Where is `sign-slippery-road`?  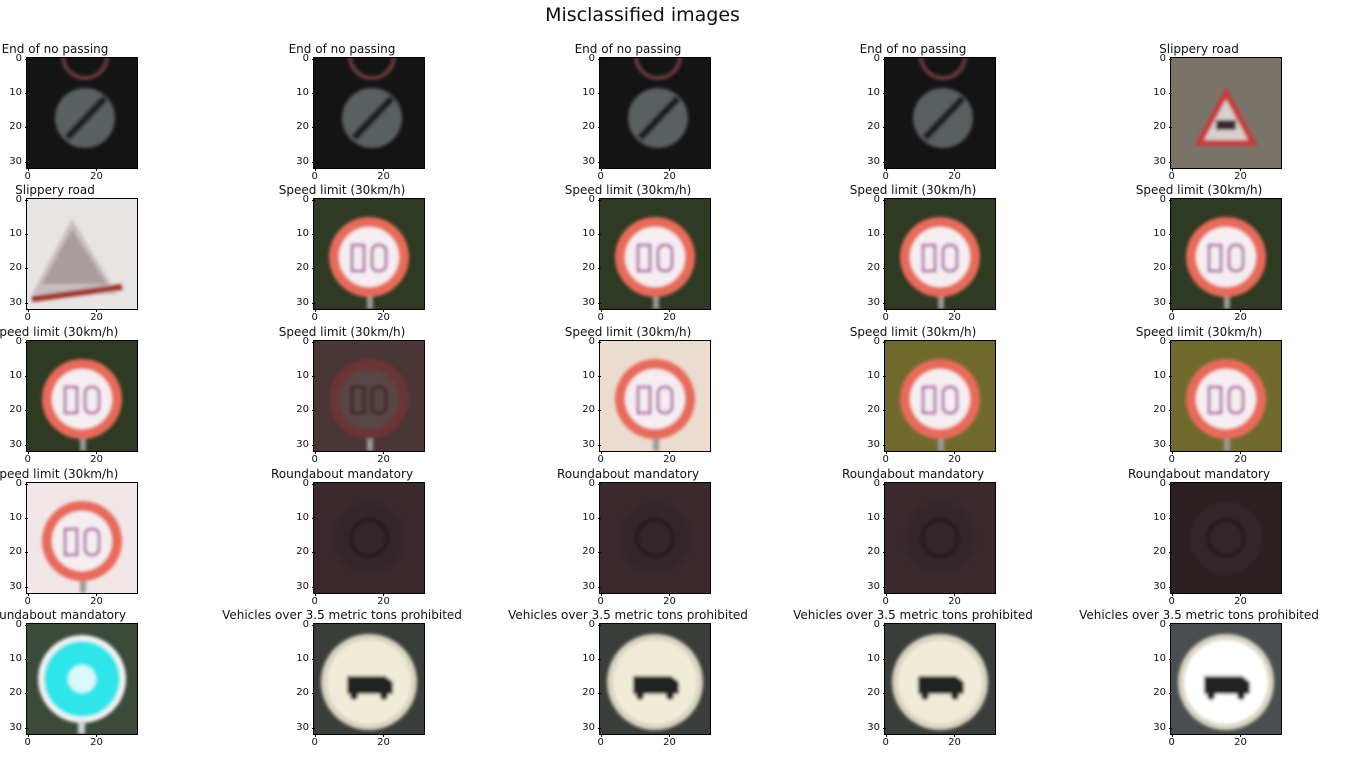
sign-slippery-road is located at coordinates (1226, 113).